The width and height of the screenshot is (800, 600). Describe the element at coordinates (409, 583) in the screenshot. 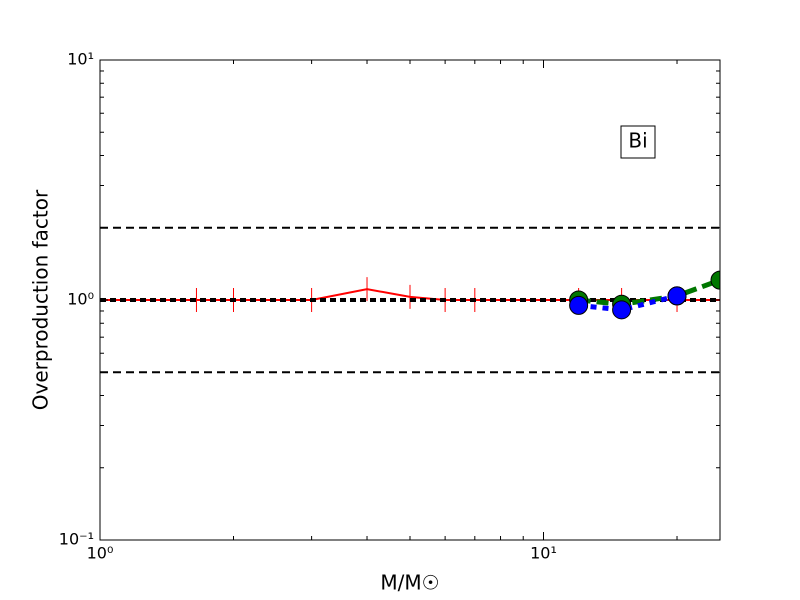

I see `x-axis-label: M/M☉` at that location.